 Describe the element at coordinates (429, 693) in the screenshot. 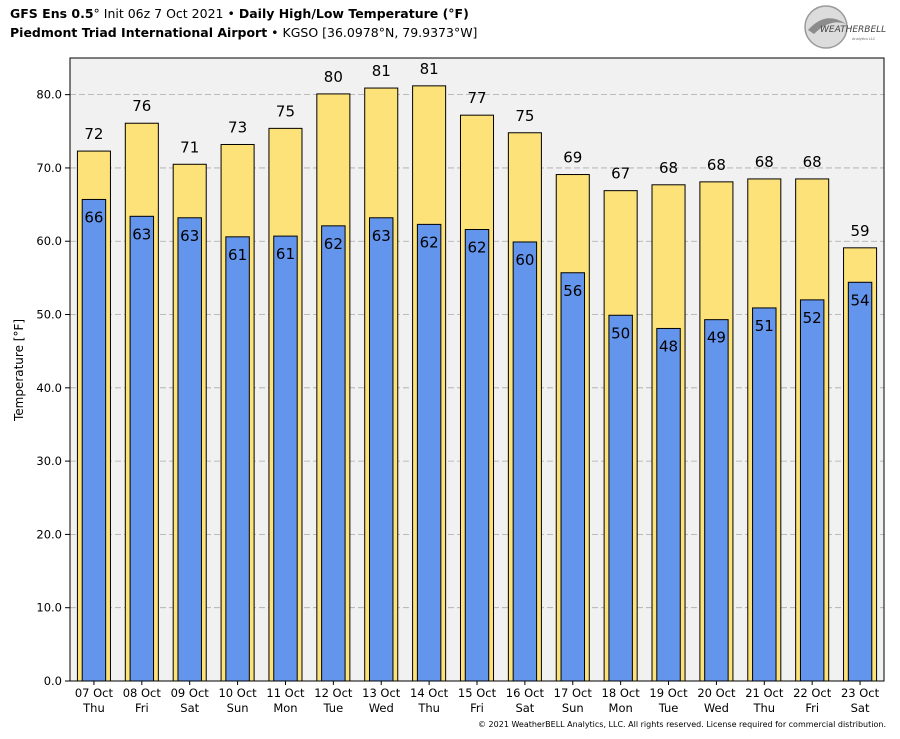

I see `x-tick-label-date: 14 Oct` at that location.